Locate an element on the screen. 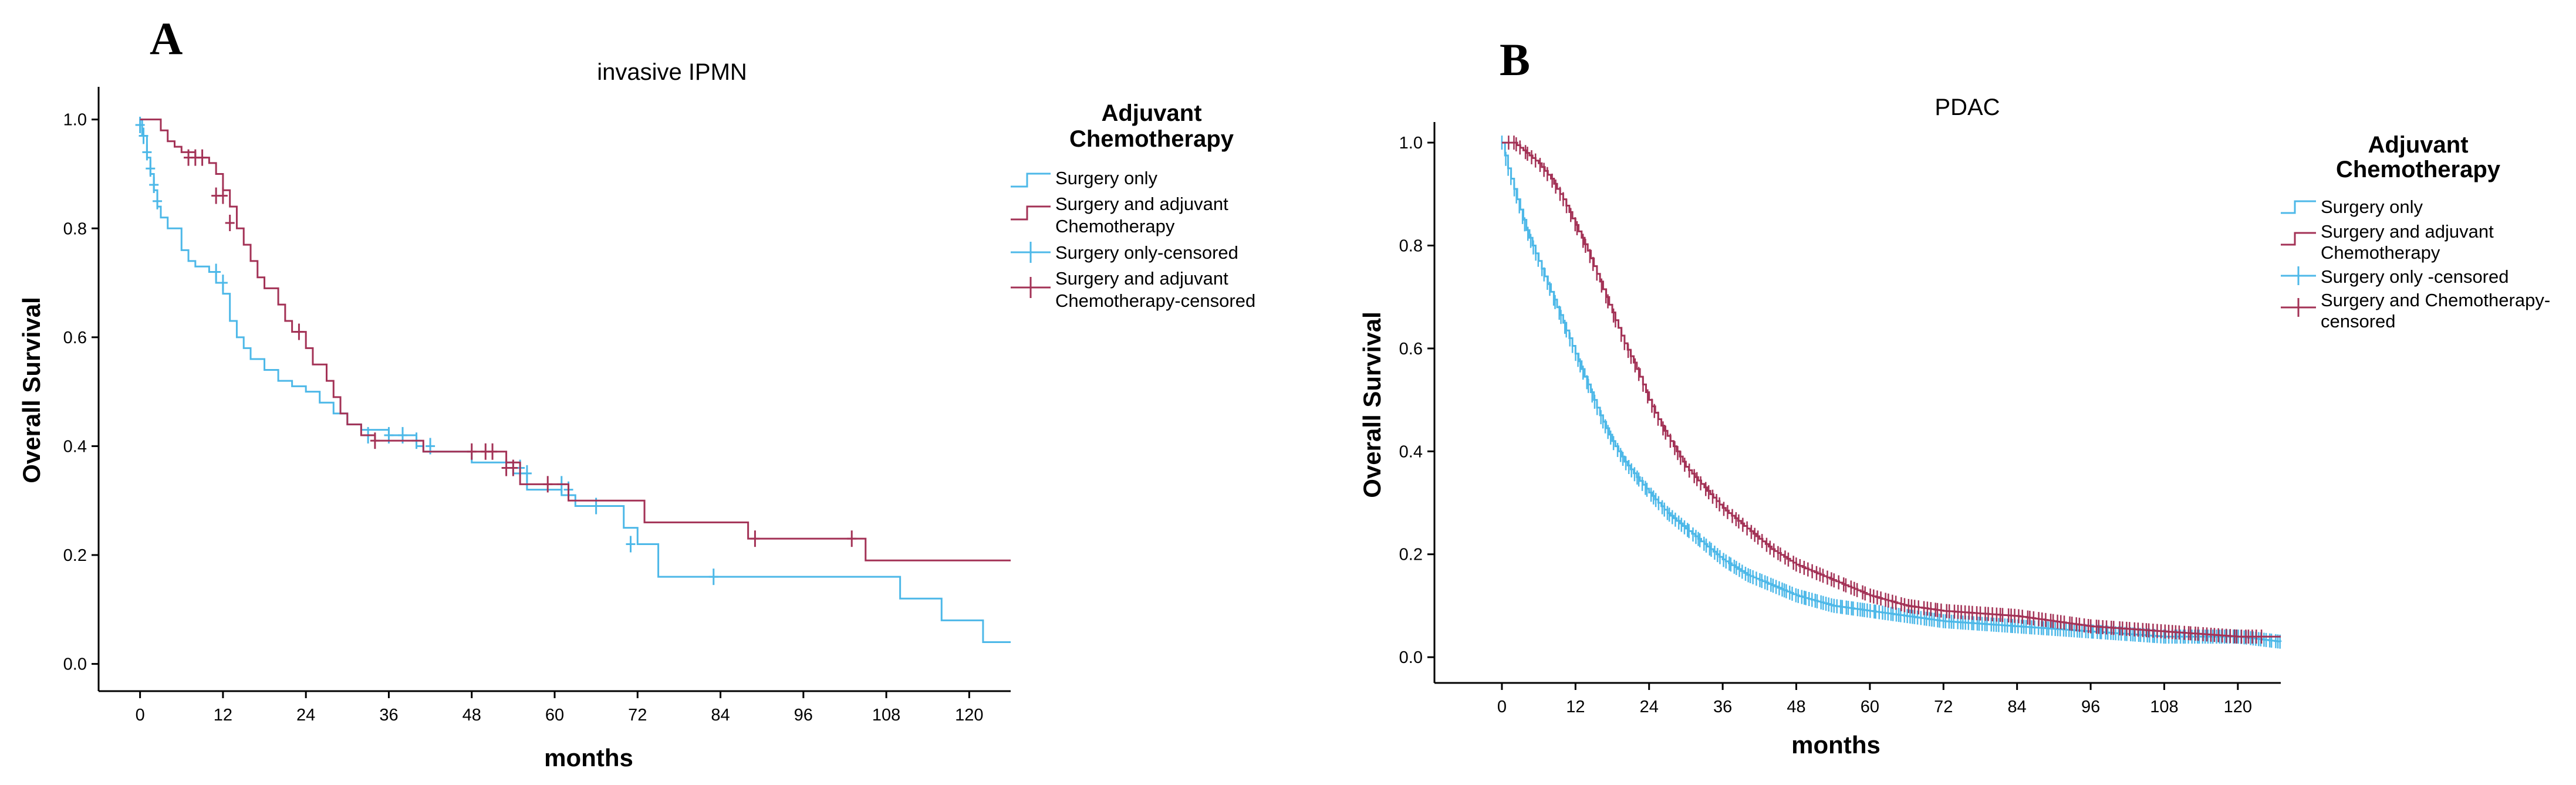 This screenshot has height=785, width=2576. legend-title-line-2-a: Chemotherapy is located at coordinates (1151, 139).